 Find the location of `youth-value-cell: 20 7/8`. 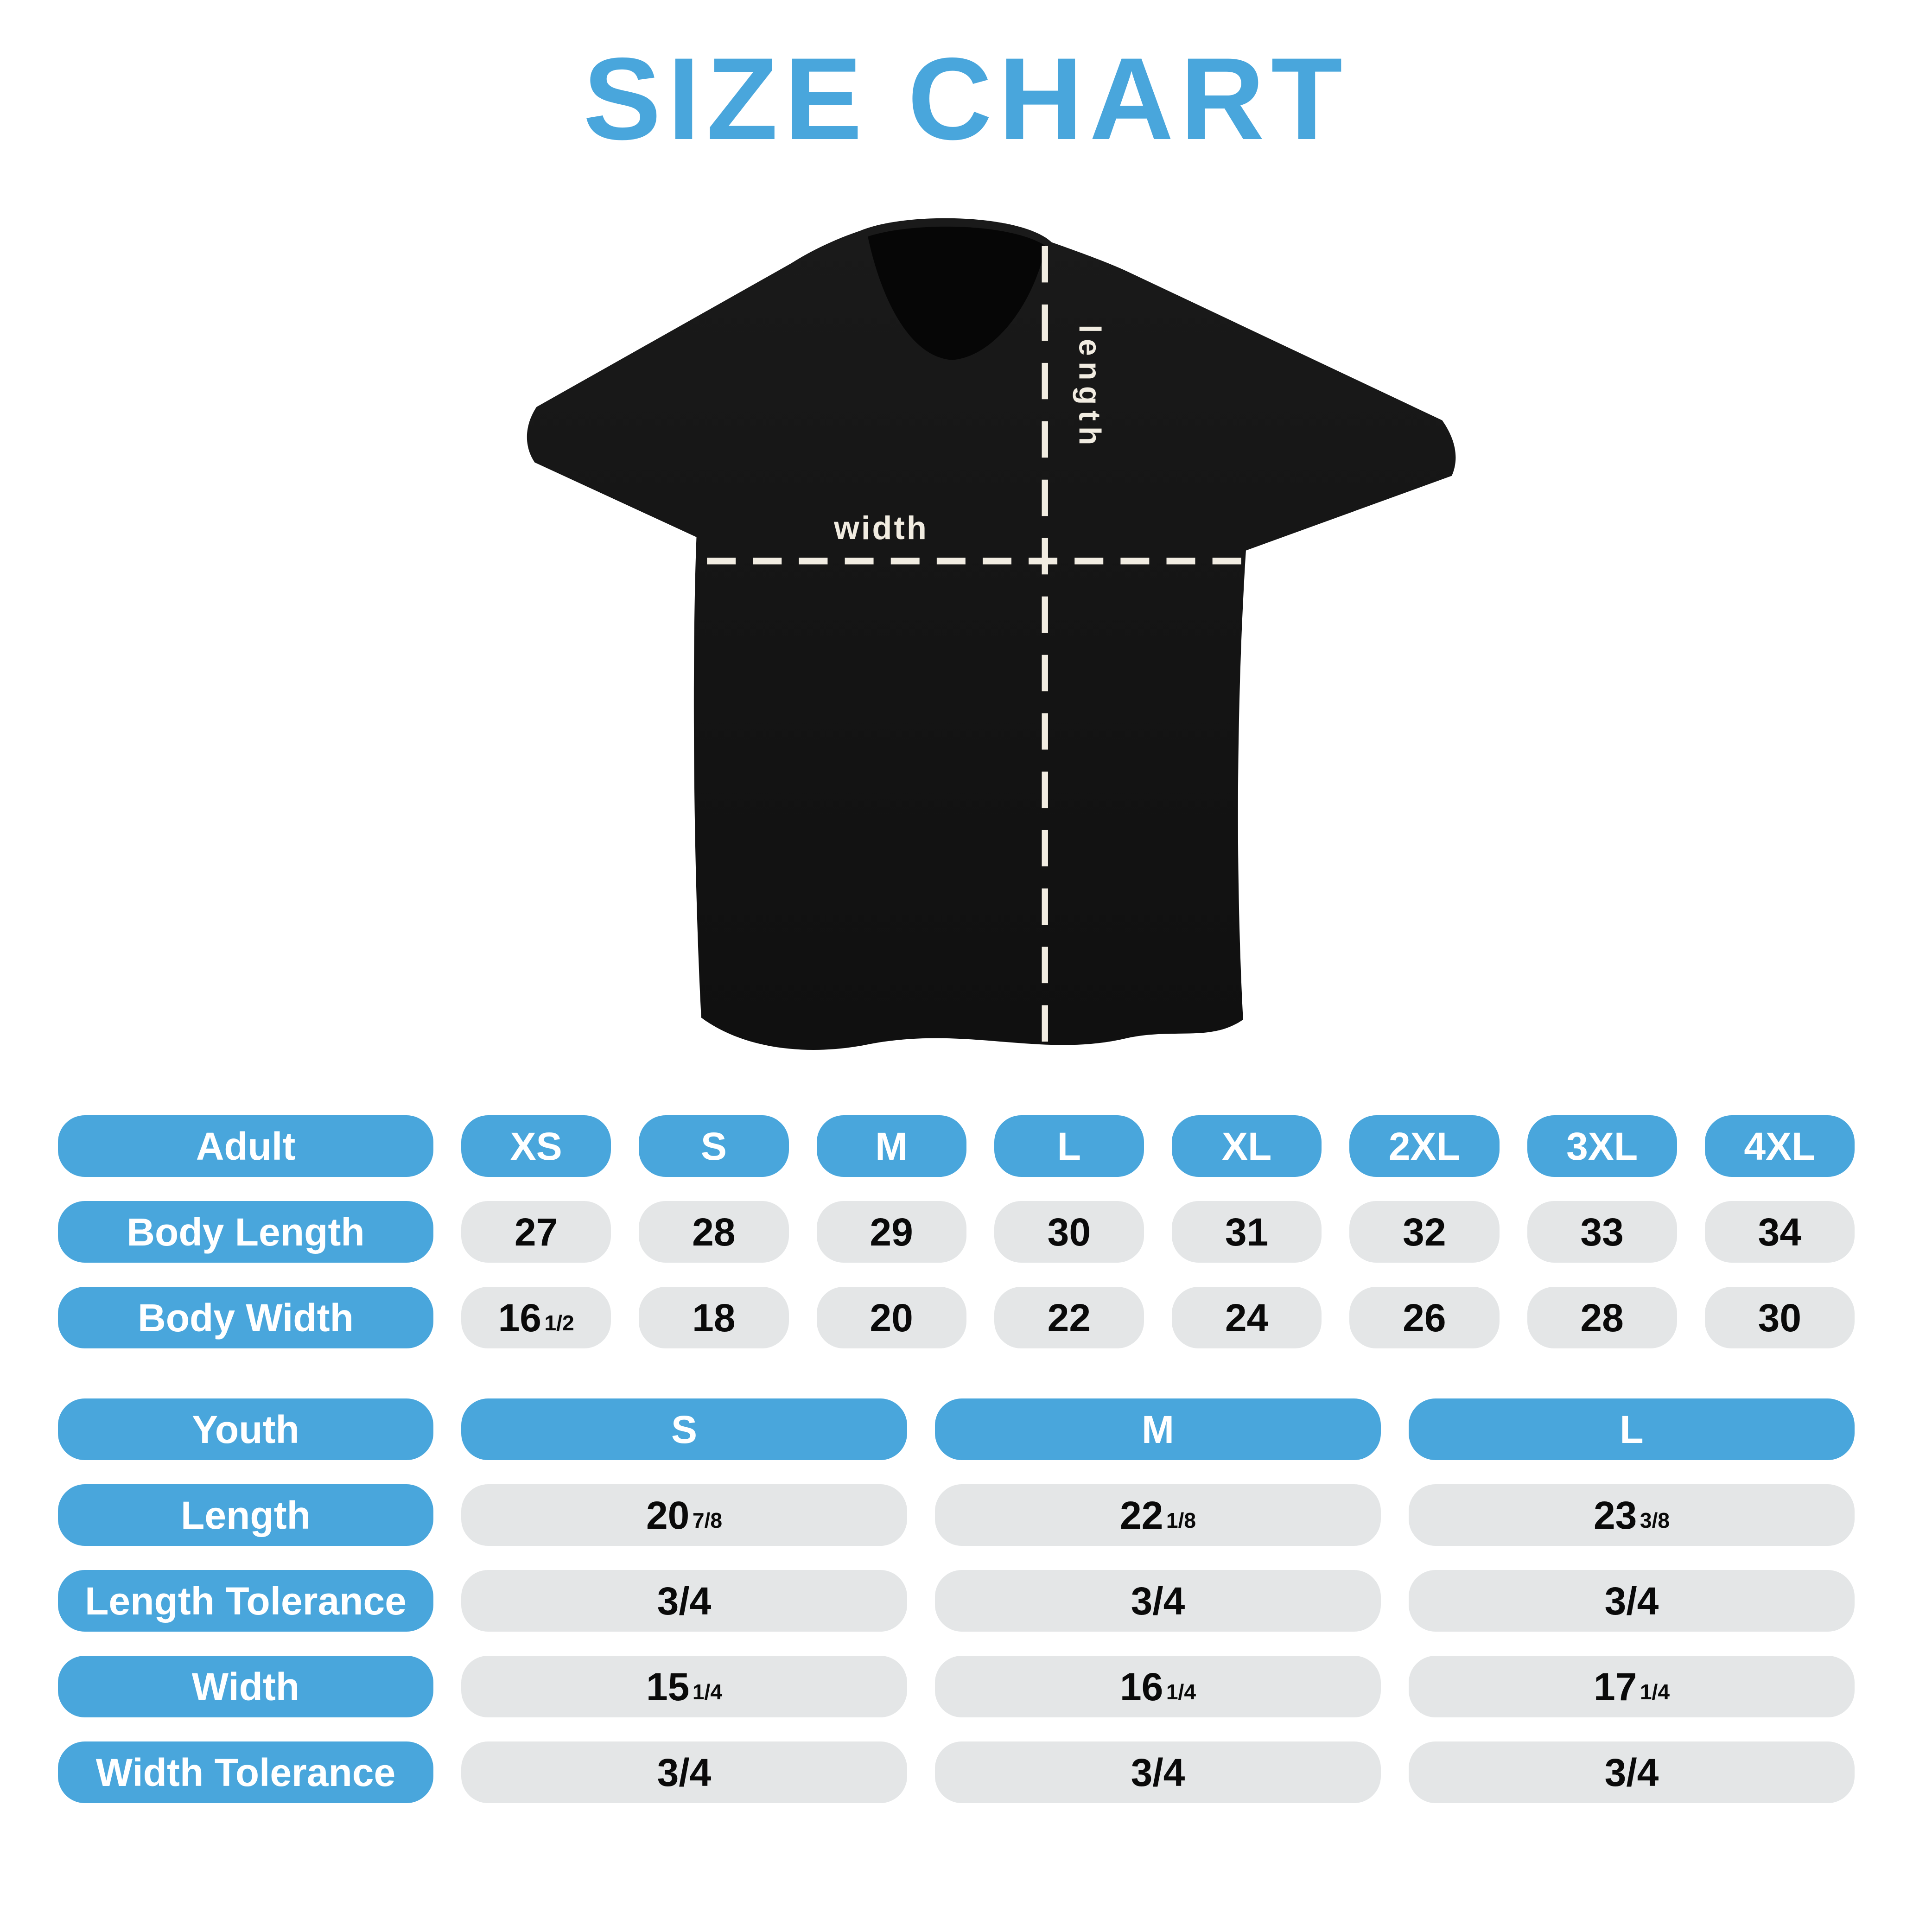

youth-value-cell: 20 7/8 is located at coordinates (684, 1515).